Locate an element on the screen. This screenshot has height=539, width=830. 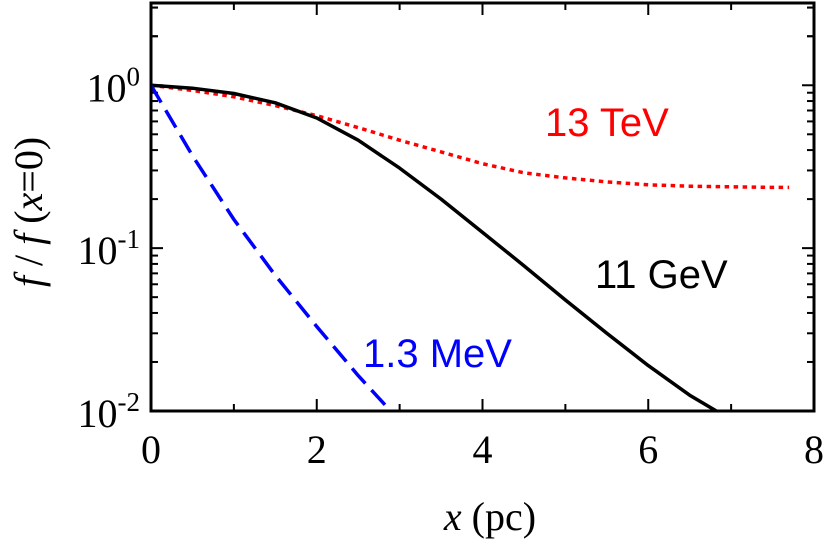
y-tick-label: 10⁻² is located at coordinates (109, 411).